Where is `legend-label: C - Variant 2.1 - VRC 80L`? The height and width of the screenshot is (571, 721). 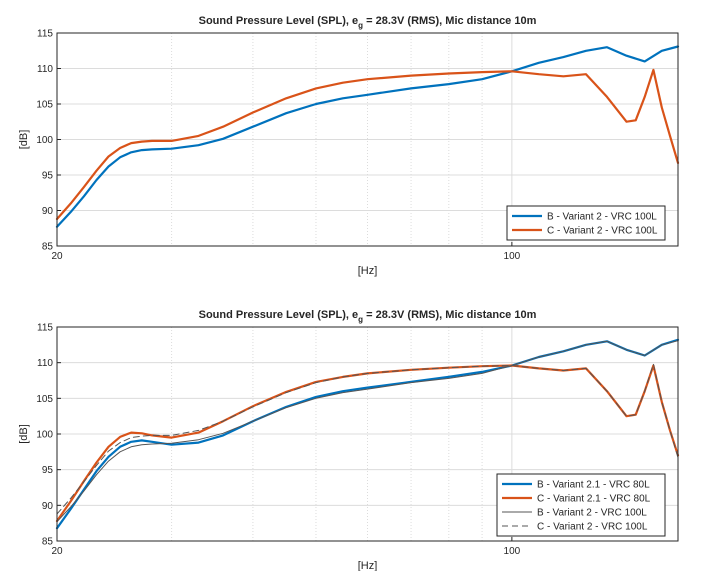
legend-label: C - Variant 2.1 - VRC 80L is located at coordinates (594, 499).